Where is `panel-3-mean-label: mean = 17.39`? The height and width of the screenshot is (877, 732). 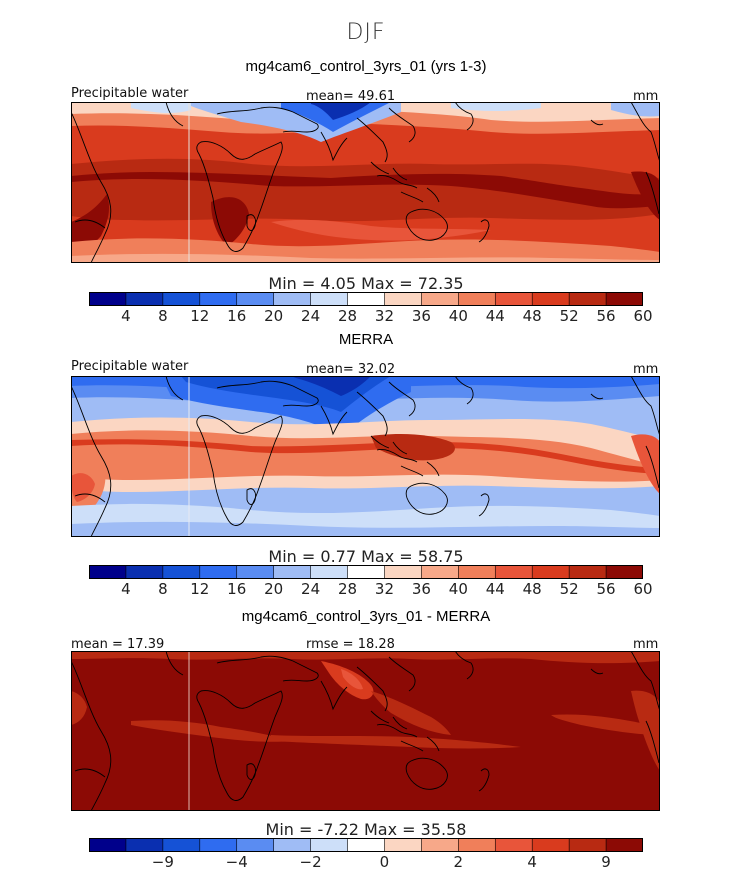
panel-3-mean-label: mean = 17.39 is located at coordinates (118, 644).